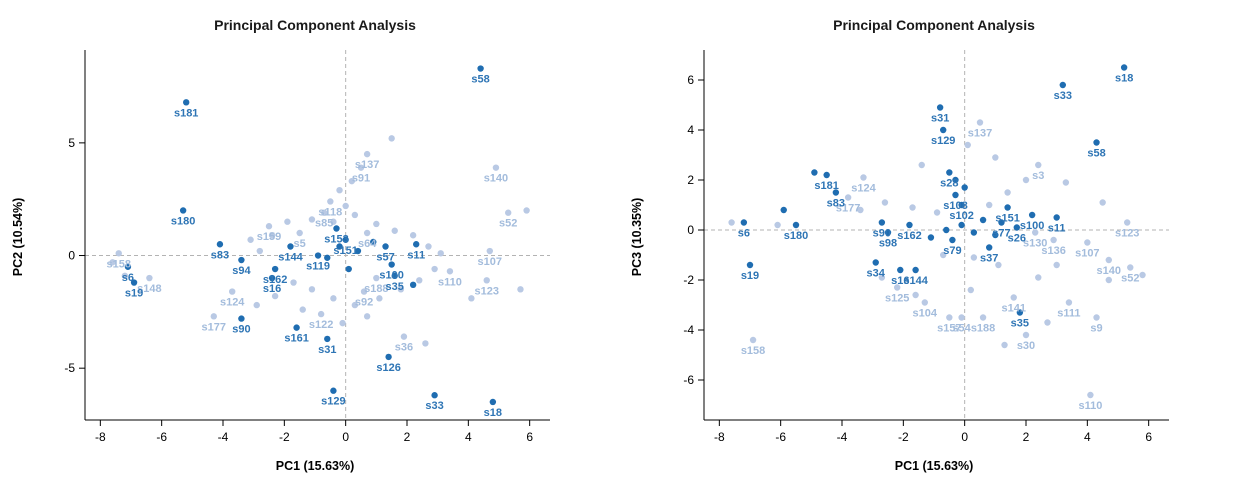 Image resolution: width=1238 pixels, height=500 pixels. I want to click on y-tick-label: 0, so click(71, 256).